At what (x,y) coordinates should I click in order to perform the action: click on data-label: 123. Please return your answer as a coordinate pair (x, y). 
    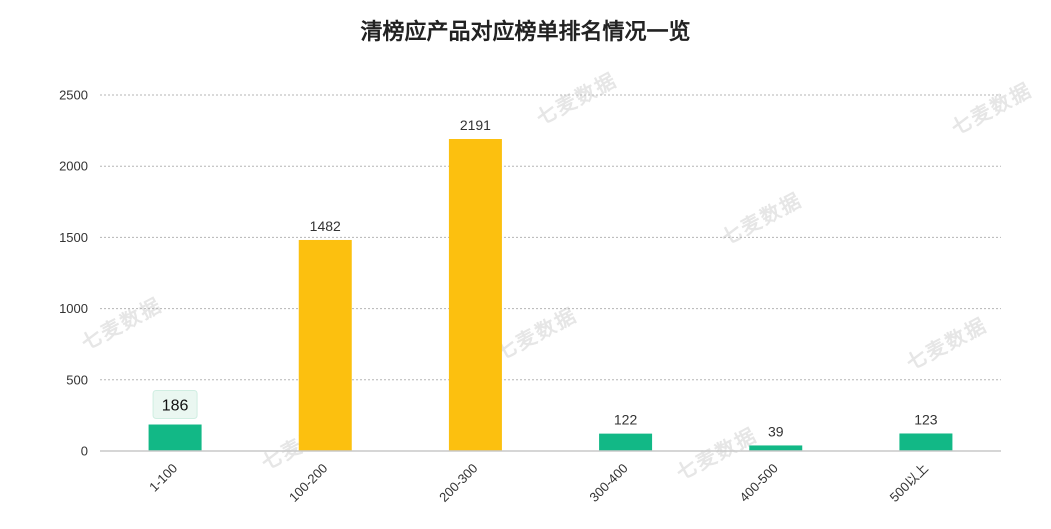
    Looking at the image, I should click on (926, 419).